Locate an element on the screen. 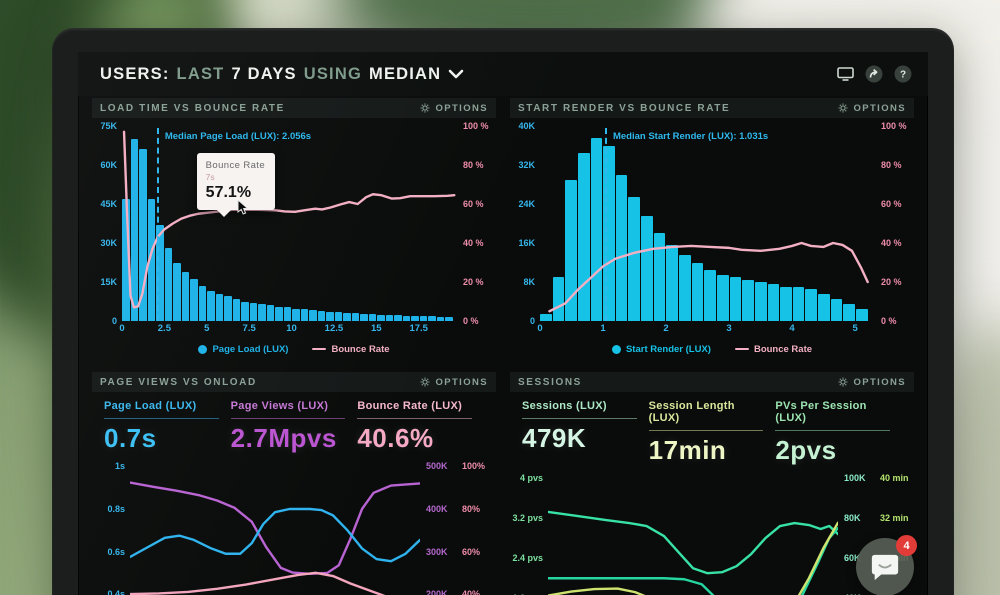 Image resolution: width=1000 pixels, height=595 pixels. y-left-label: 0 is located at coordinates (532, 321).